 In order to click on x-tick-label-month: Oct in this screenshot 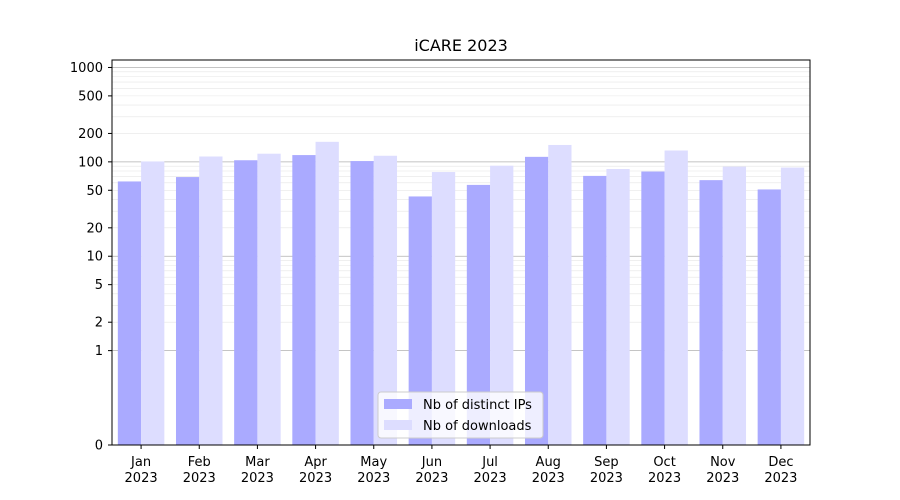, I will do `click(664, 462)`.